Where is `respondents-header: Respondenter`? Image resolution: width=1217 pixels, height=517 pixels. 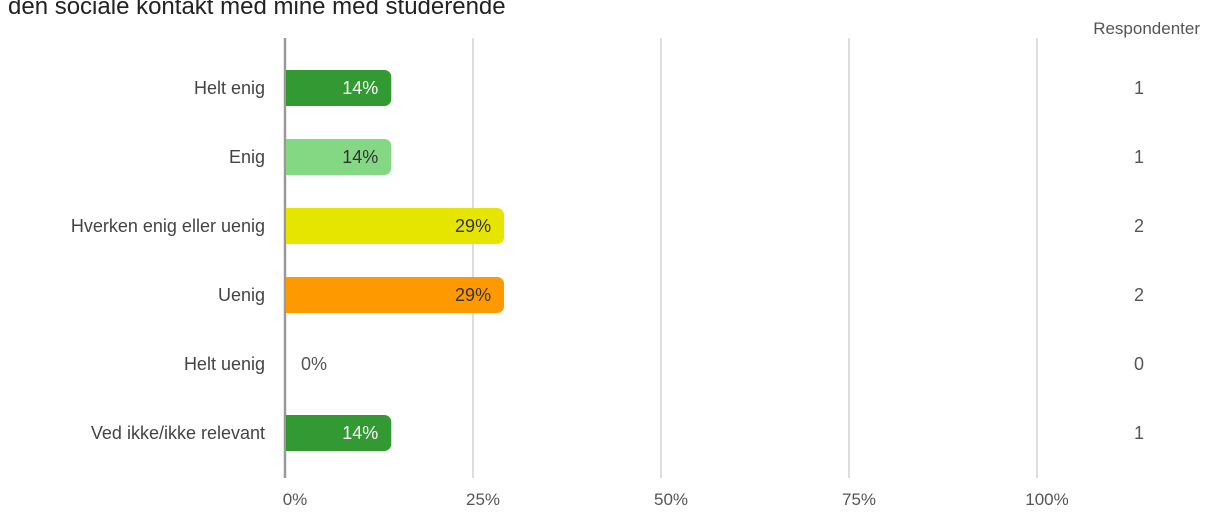
respondents-header: Respondenter is located at coordinates (1146, 28).